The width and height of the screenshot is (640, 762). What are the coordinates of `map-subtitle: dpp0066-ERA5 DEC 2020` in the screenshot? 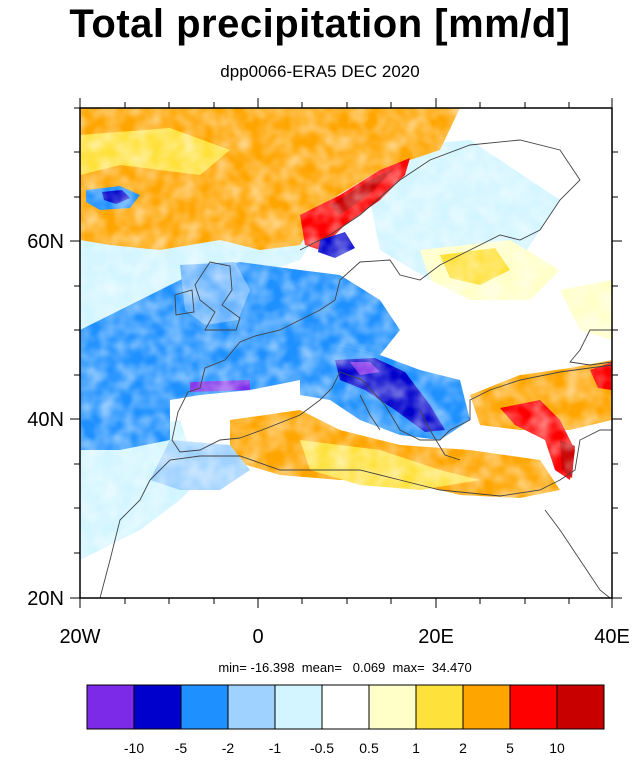 It's located at (320, 71).